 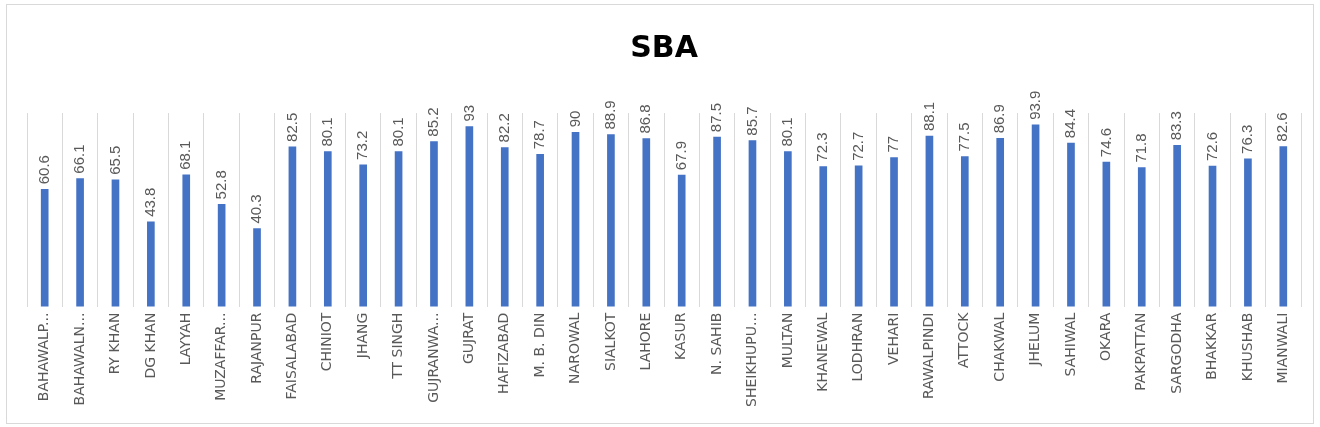 What do you see at coordinates (1175, 353) in the screenshot?
I see `x-tick-label: SARGODHA` at bounding box center [1175, 353].